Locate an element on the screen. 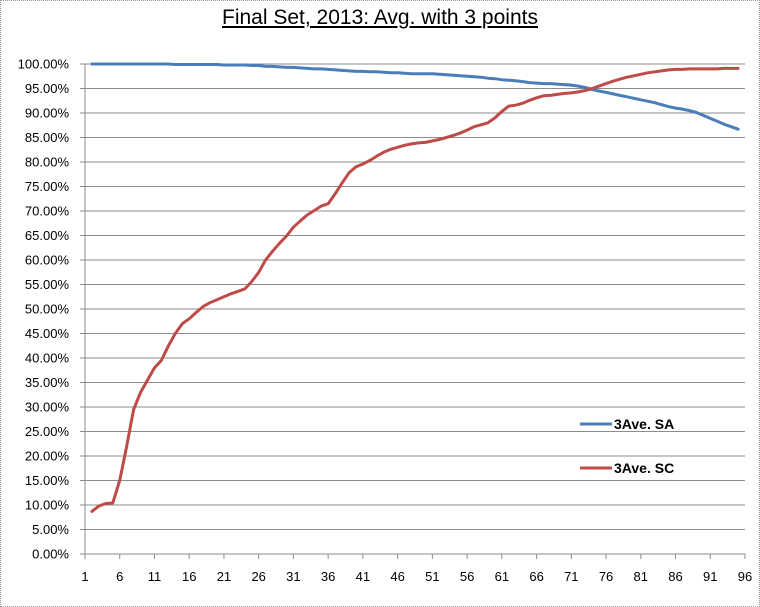 The height and width of the screenshot is (607, 760). x-tick-label: 66 is located at coordinates (536, 576).